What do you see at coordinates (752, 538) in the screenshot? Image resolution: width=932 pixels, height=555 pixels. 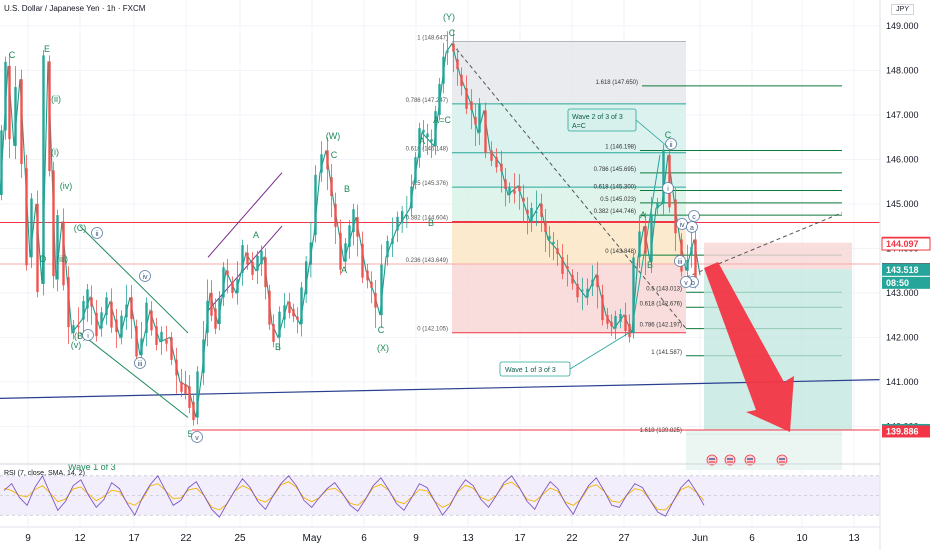 I see `time-tick-label: 6` at bounding box center [752, 538].